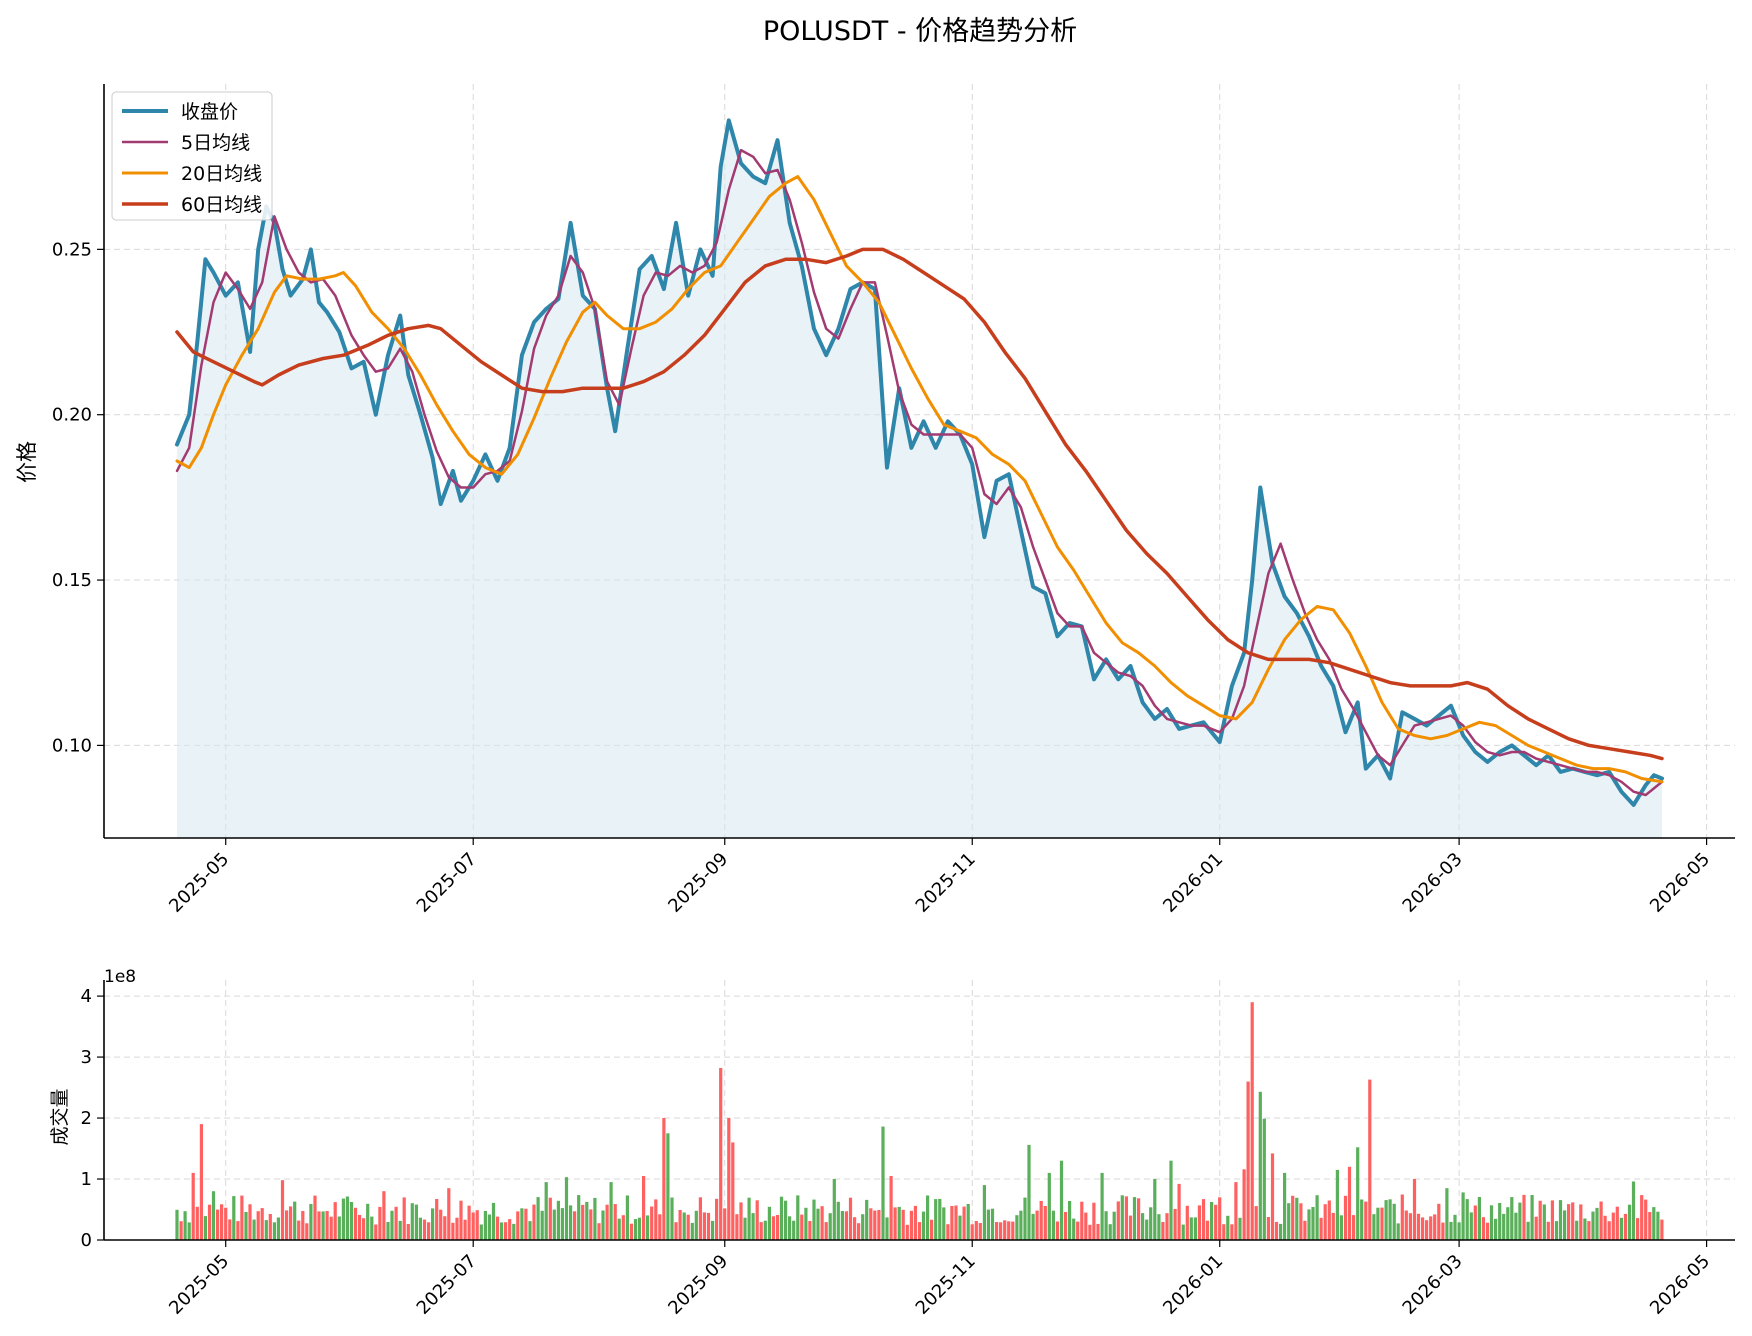 The image size is (1752, 1336). What do you see at coordinates (1433, 1285) in the screenshot?
I see `volume-x-tick-label: 2026-03` at bounding box center [1433, 1285].